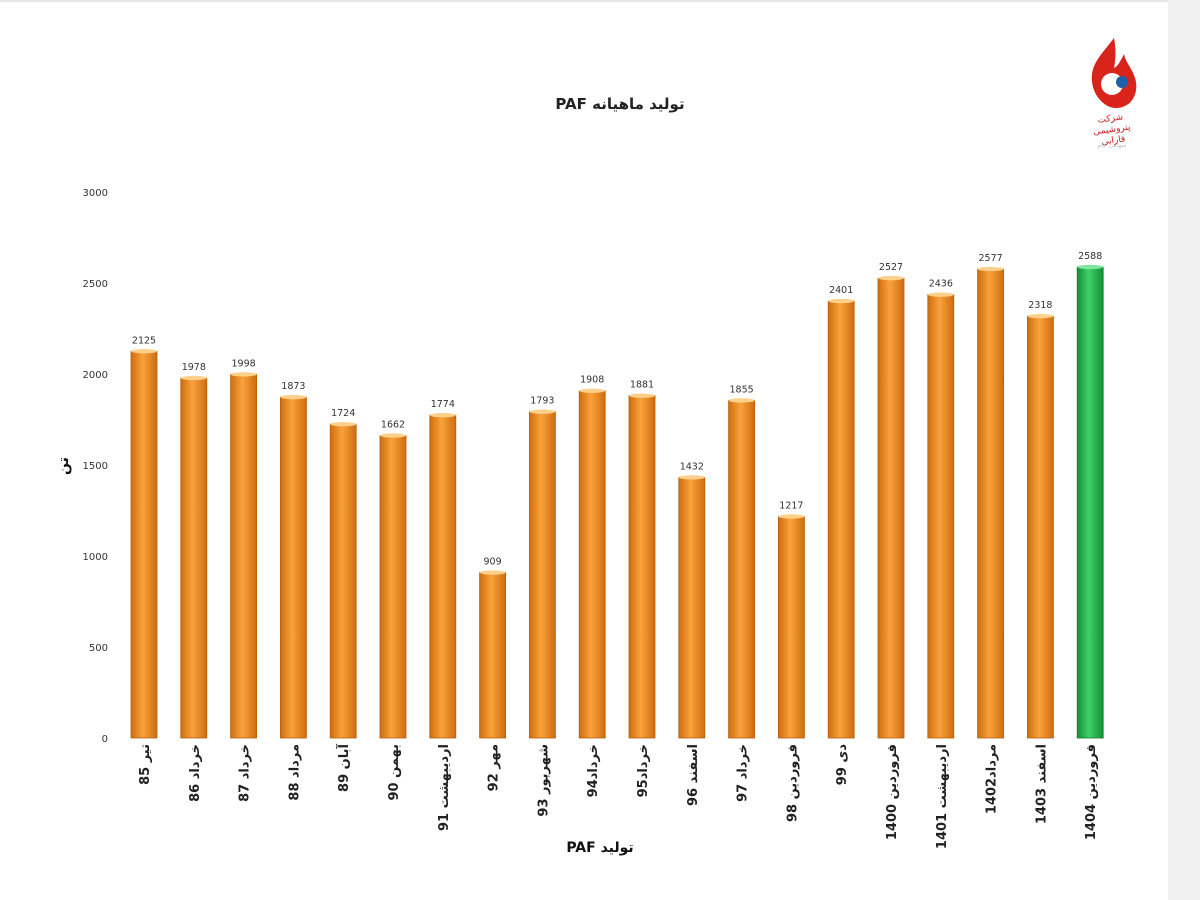 The image size is (1200, 900). What do you see at coordinates (1112, 145) in the screenshot?
I see `logo-subcaption: سهامی عام` at bounding box center [1112, 145].